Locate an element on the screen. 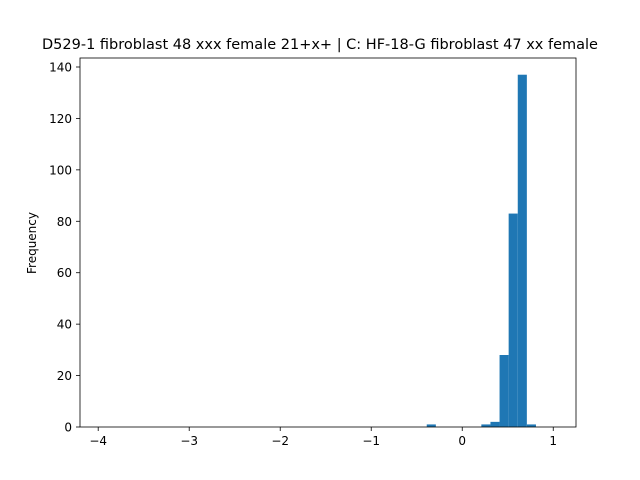 The image size is (640, 480). x-tick-label: 1 is located at coordinates (553, 441).